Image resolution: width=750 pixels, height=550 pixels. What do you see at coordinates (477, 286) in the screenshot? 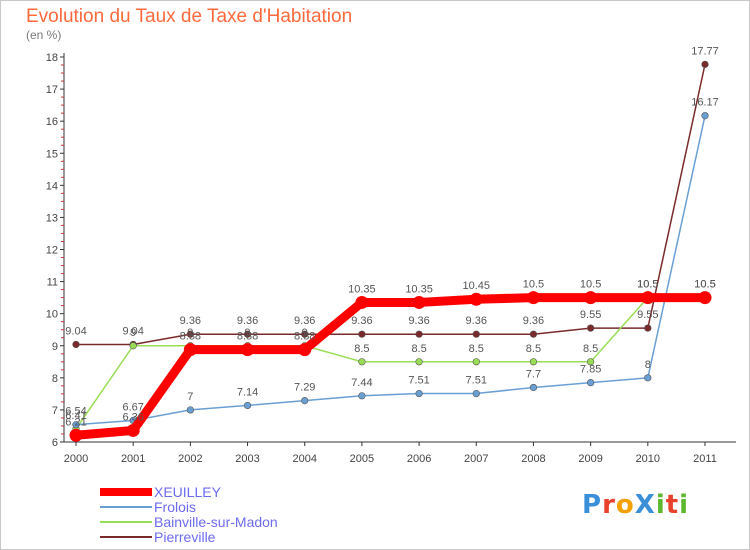
I see `data-label: 10.45` at bounding box center [477, 286].